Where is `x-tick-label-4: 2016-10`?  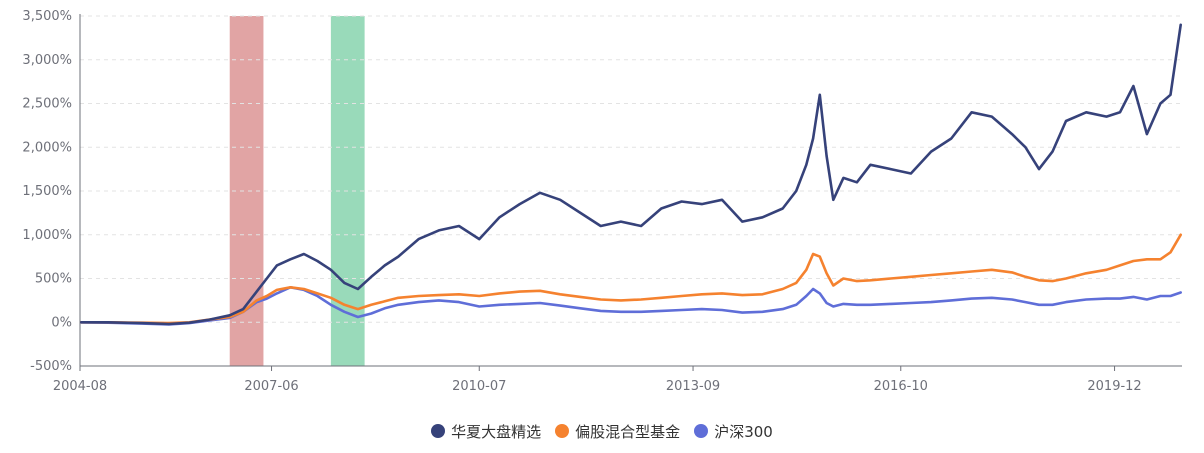 x-tick-label-4: 2016-10 is located at coordinates (901, 386).